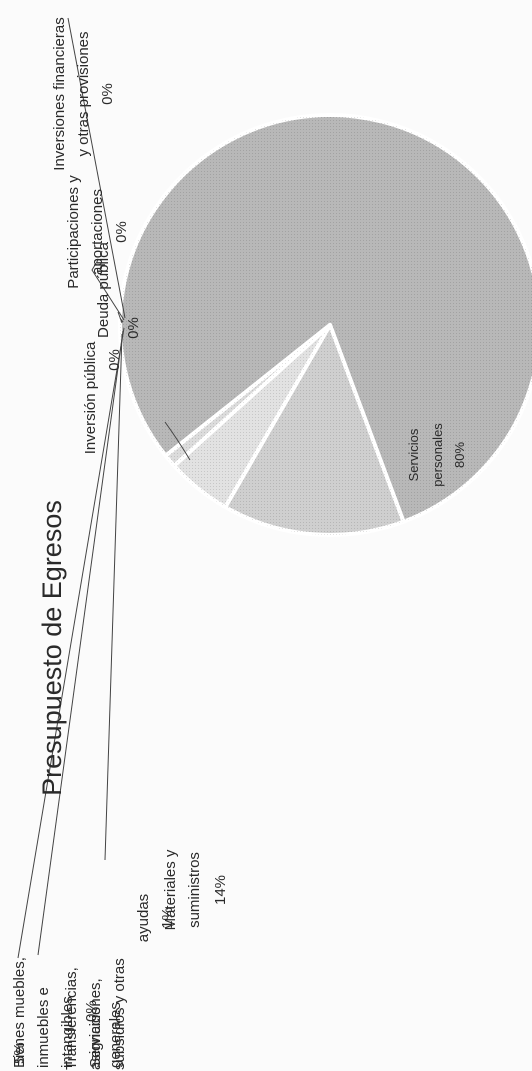 This screenshot has height=1071, width=532. I want to click on slice-label-line: personales, so click(437, 455).